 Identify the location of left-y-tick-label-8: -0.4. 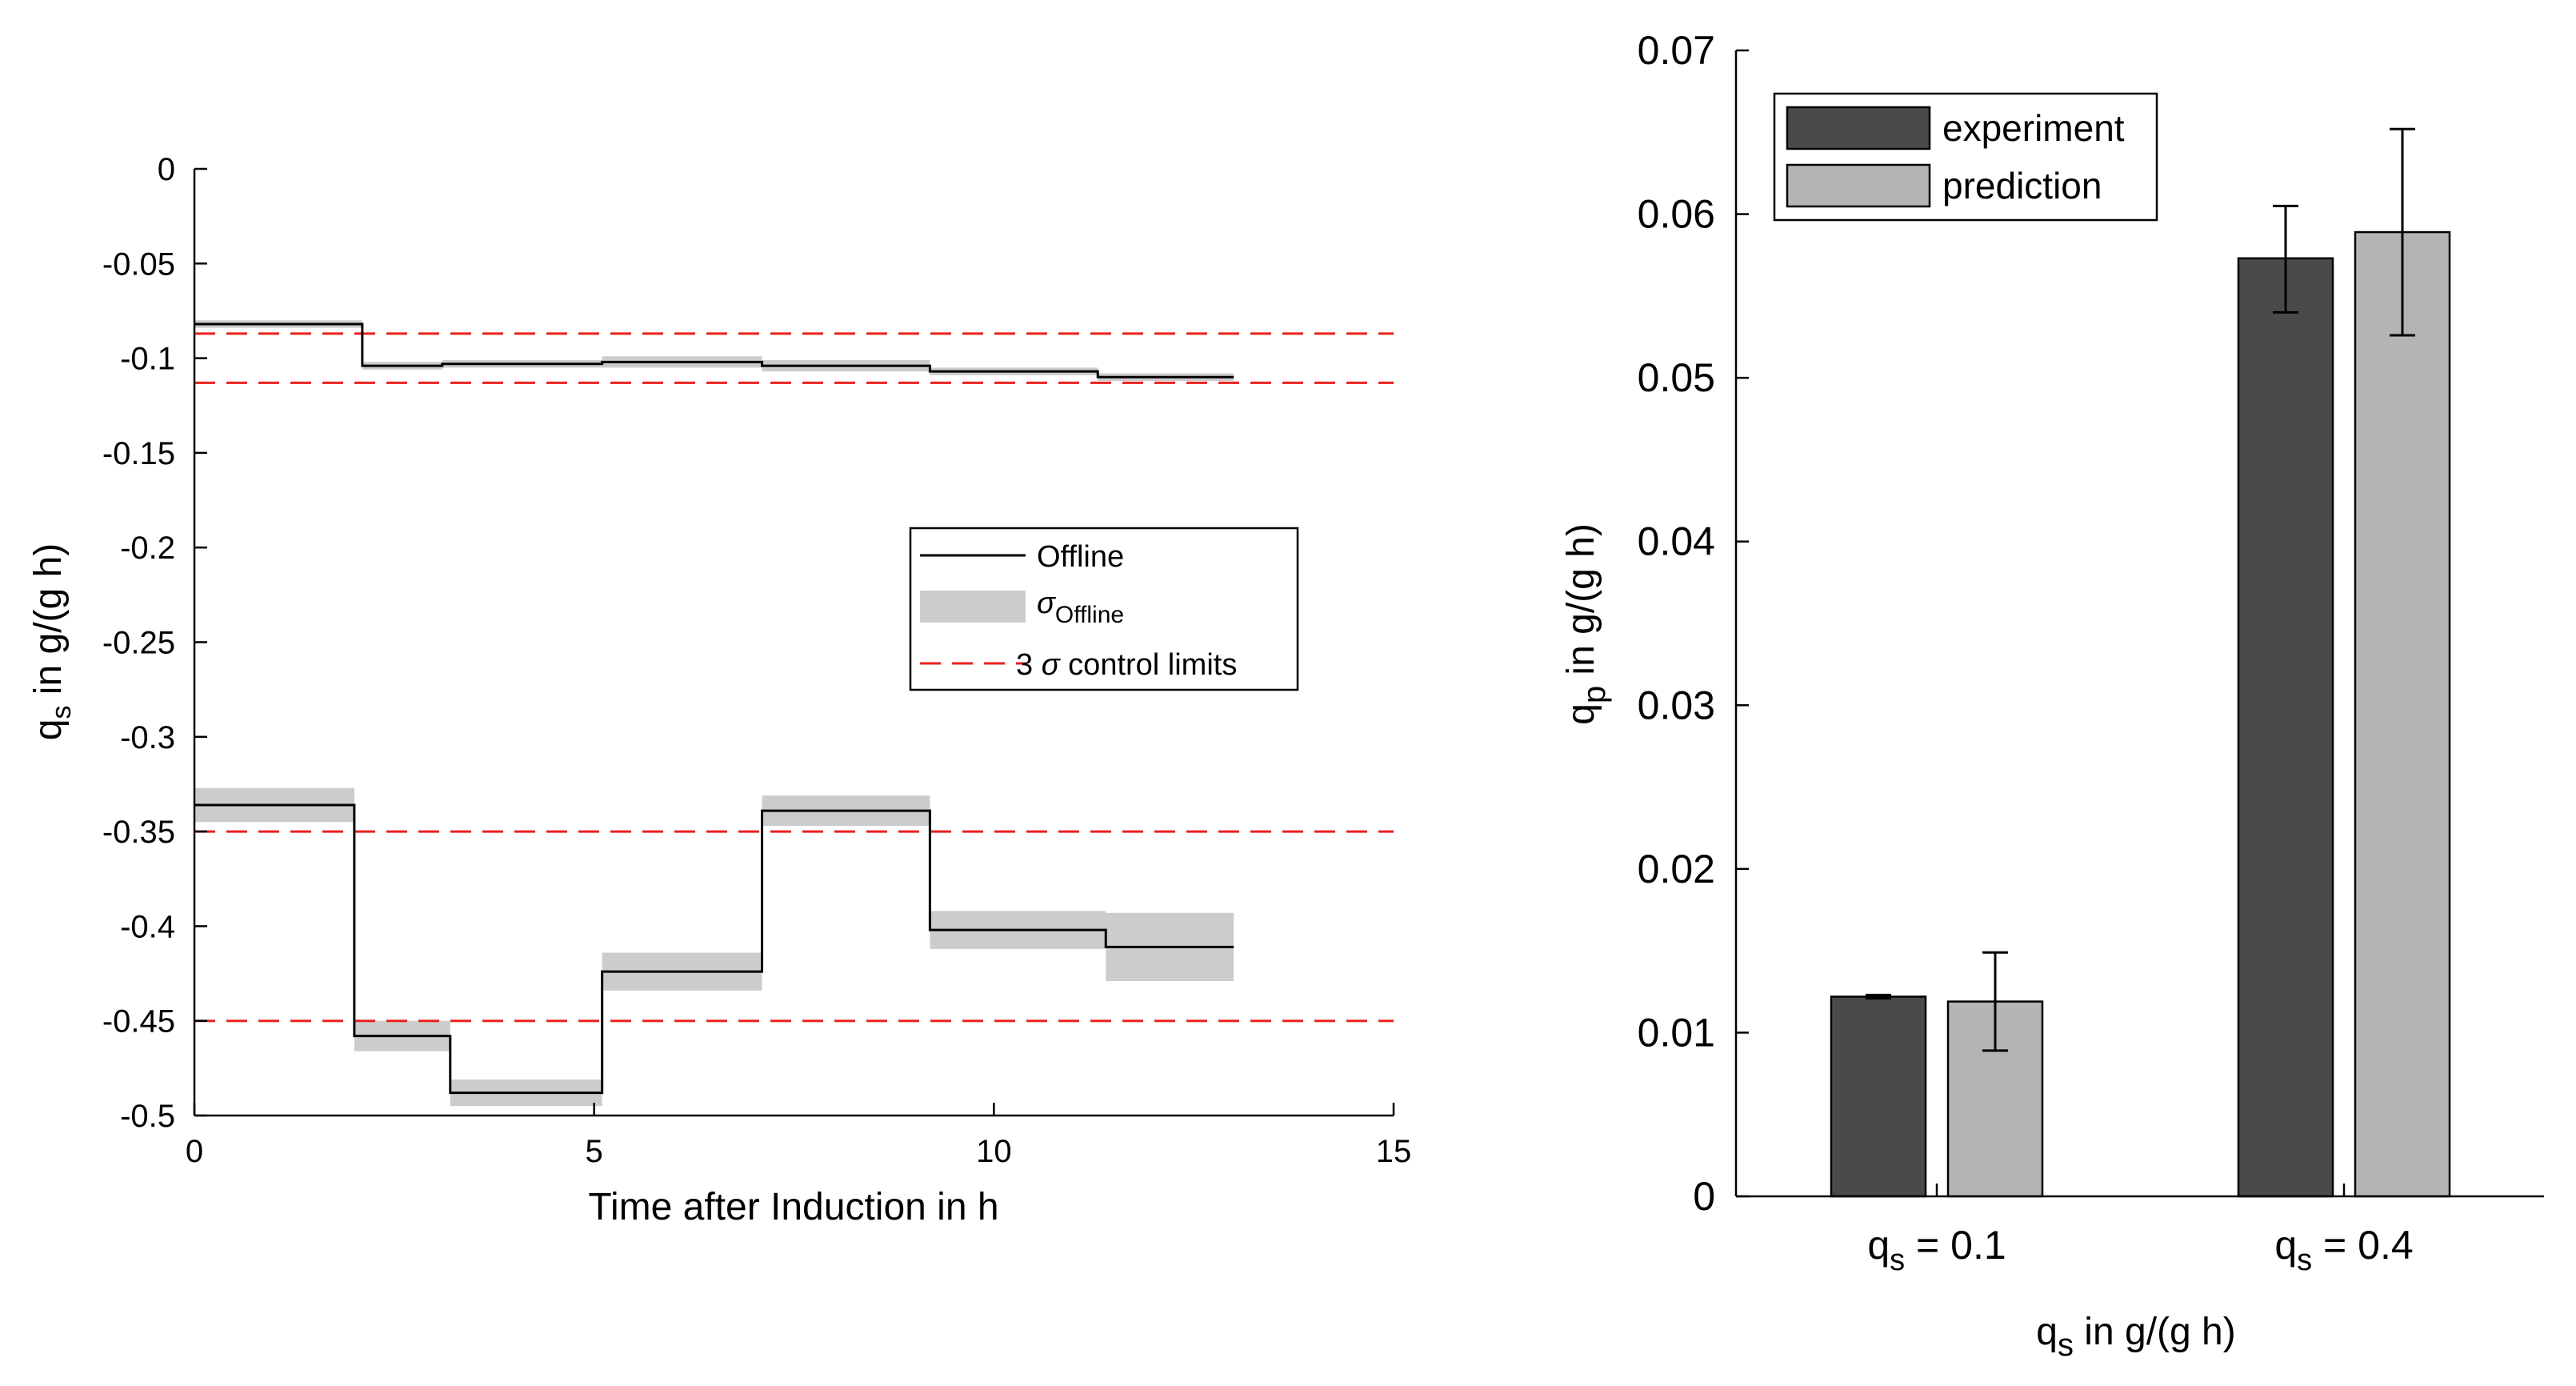
(147, 926).